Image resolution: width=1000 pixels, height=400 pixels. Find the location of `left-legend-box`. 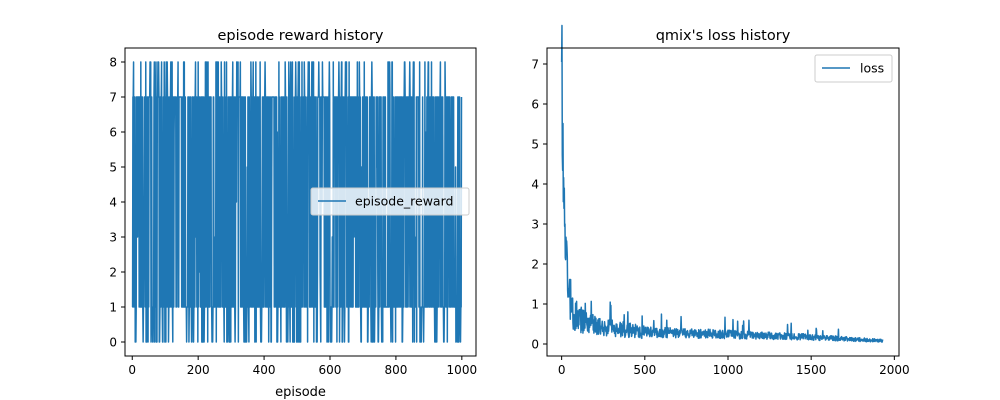

left-legend-box is located at coordinates (390, 201).